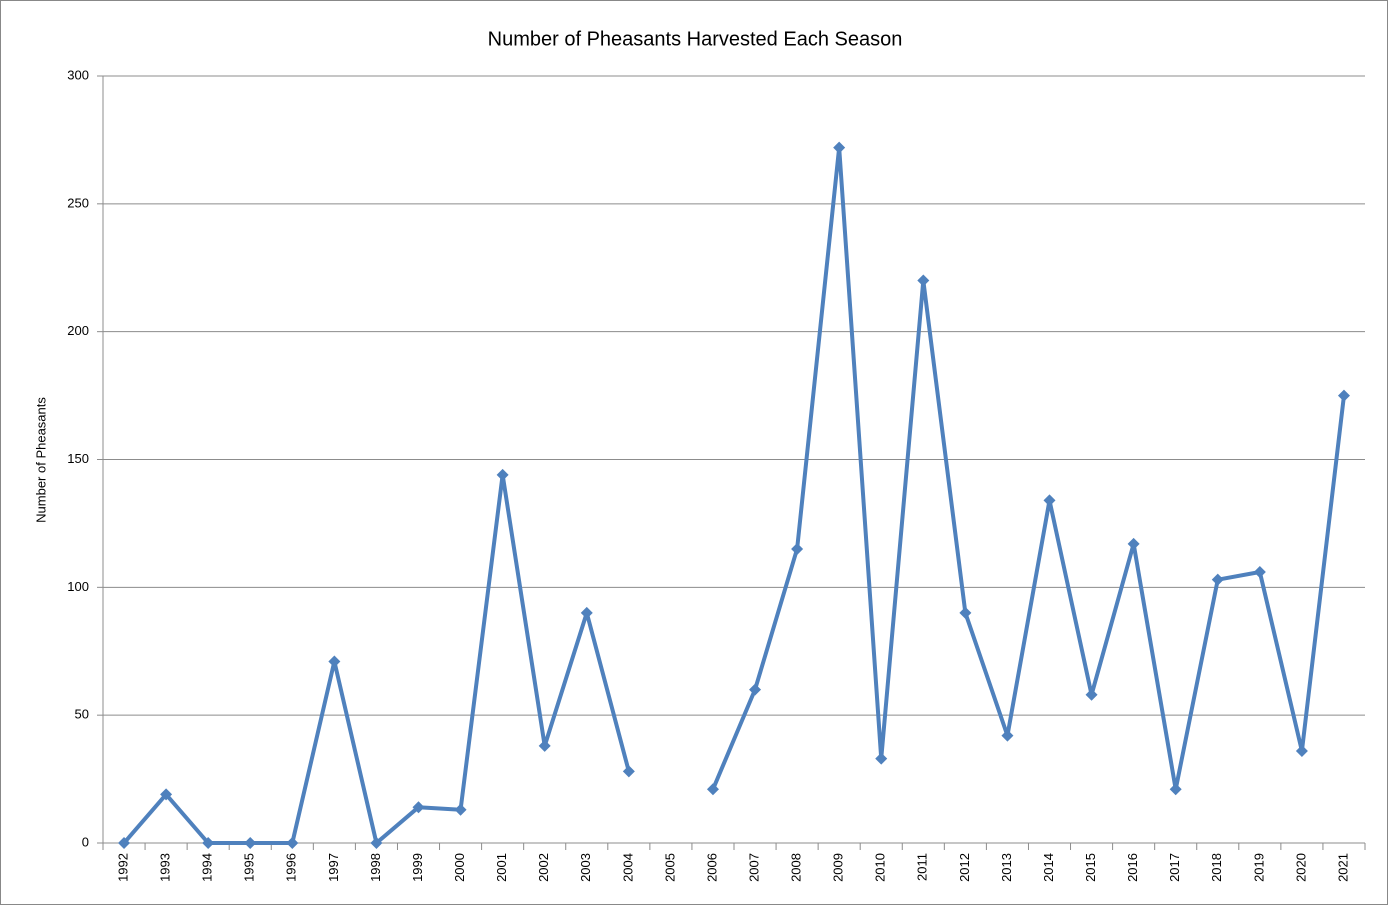  What do you see at coordinates (1132, 867) in the screenshot?
I see `x-tick-label: 2016` at bounding box center [1132, 867].